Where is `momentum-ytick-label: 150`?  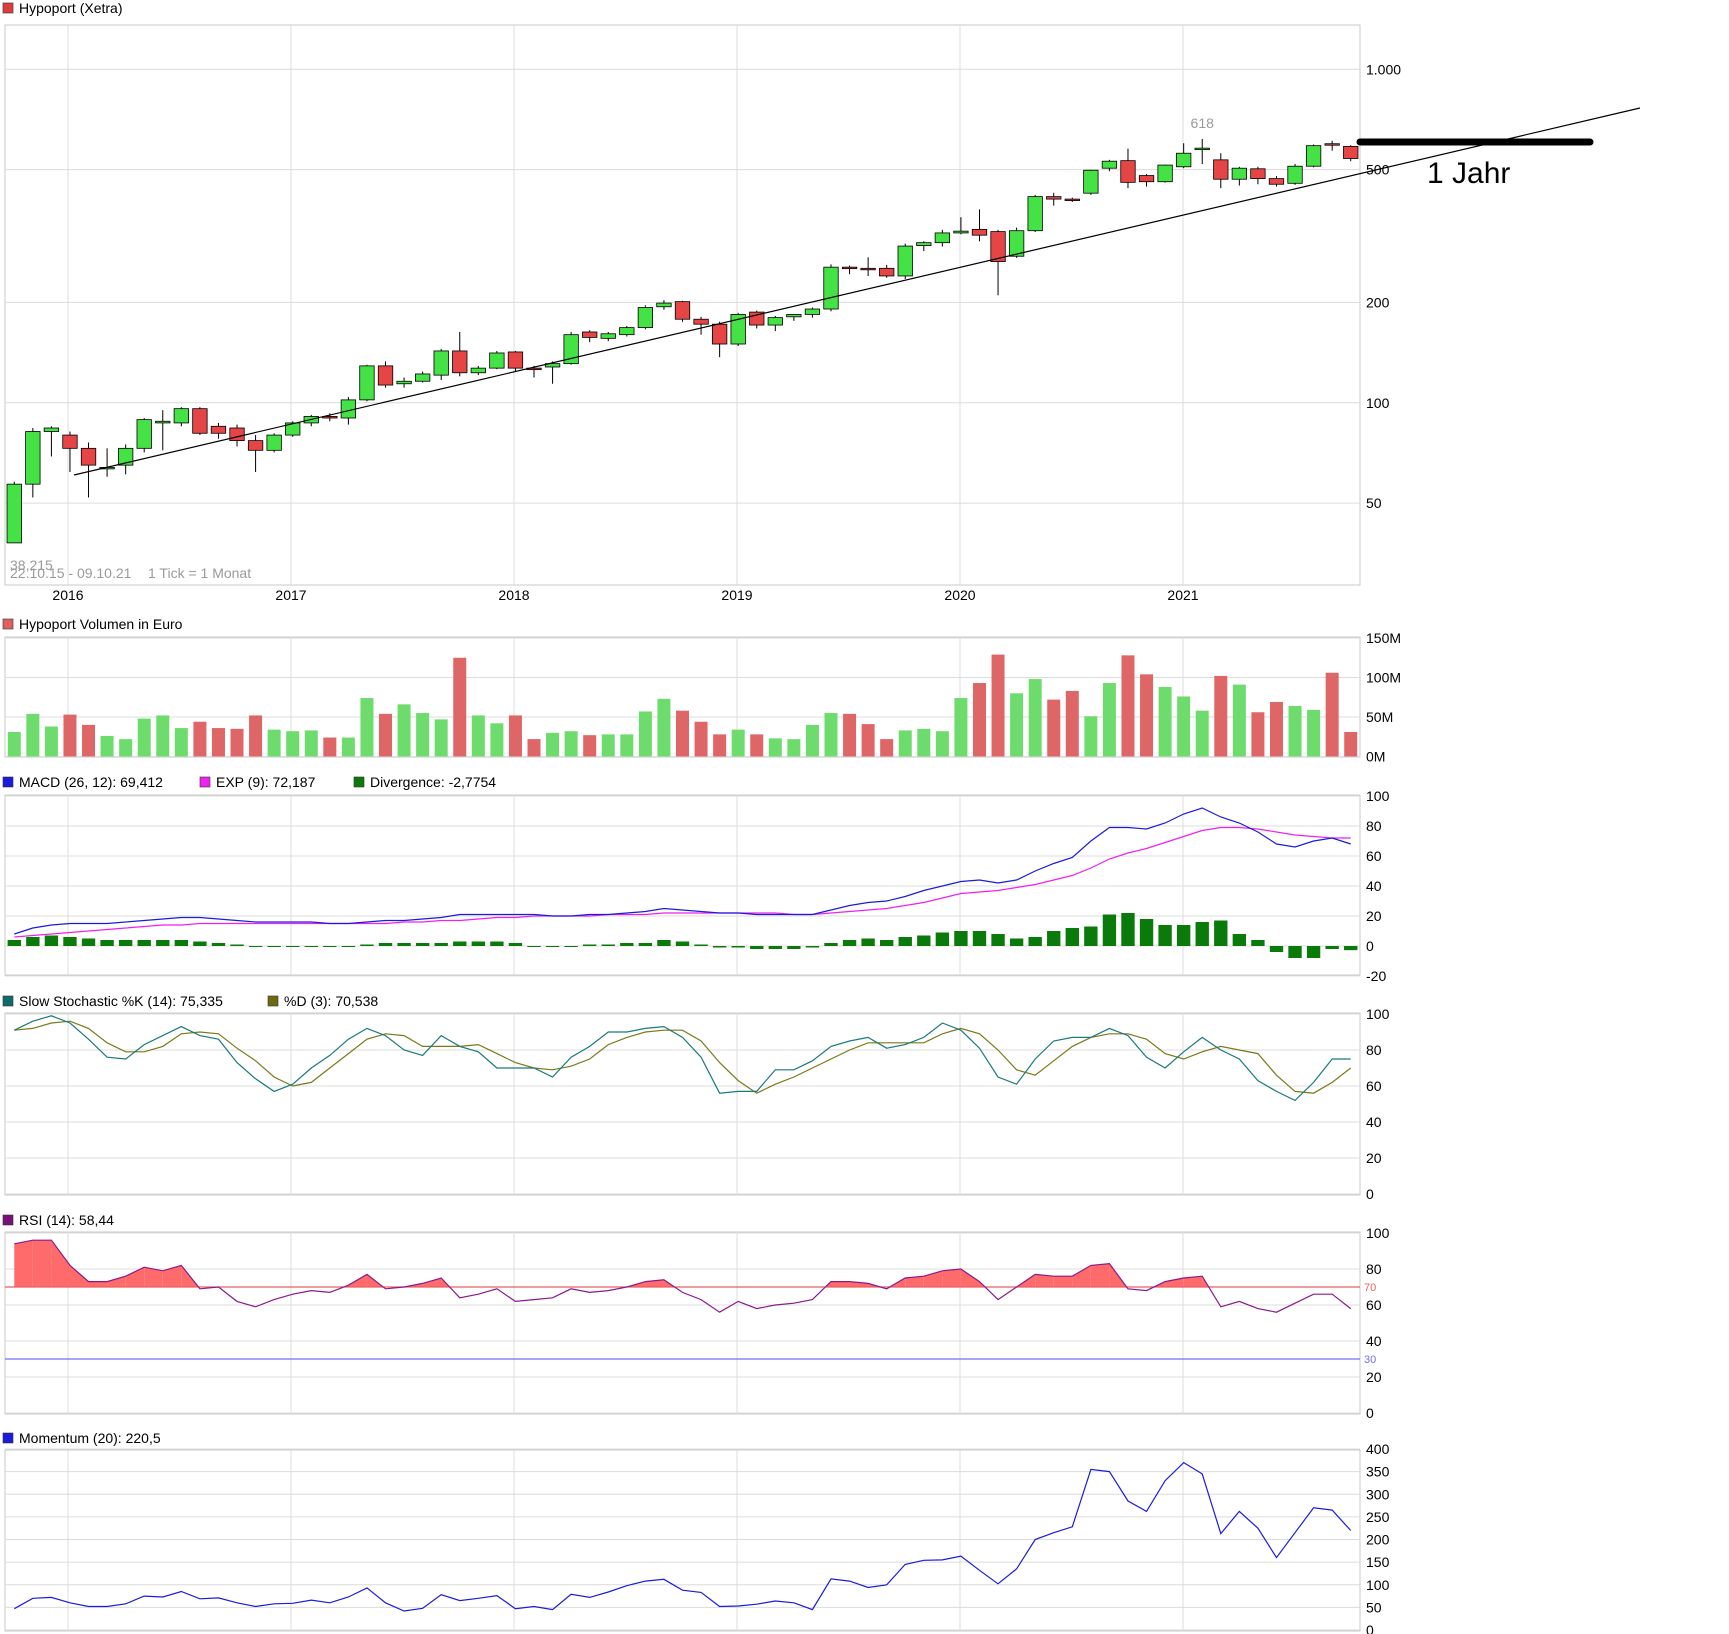
momentum-ytick-label: 150 is located at coordinates (1378, 1562).